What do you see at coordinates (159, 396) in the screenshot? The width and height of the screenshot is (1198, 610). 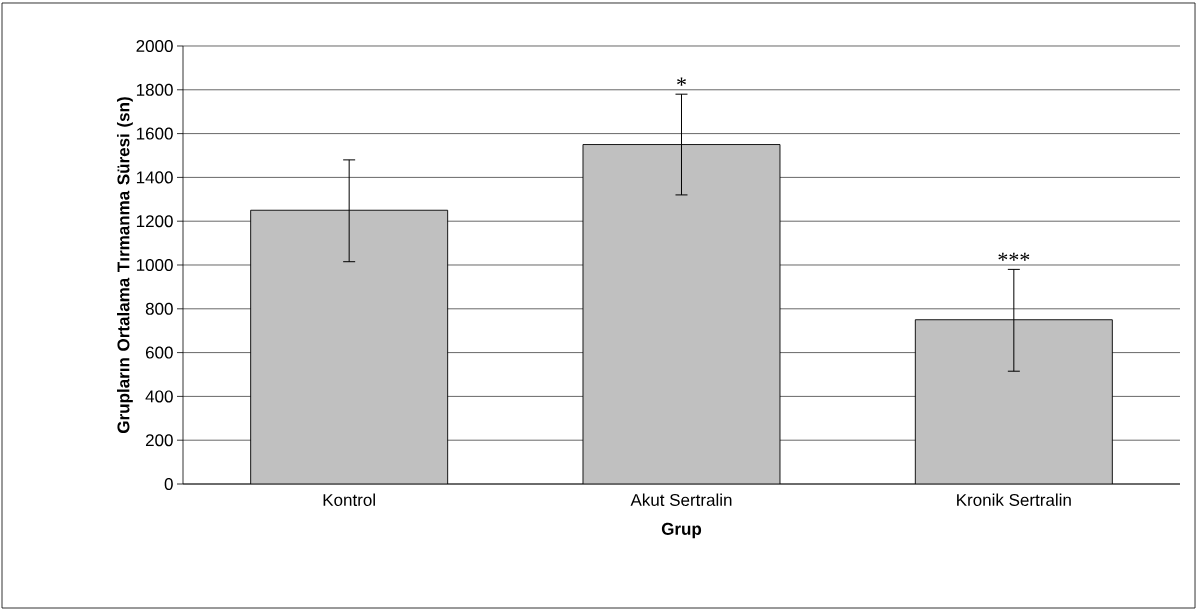 I see `y-tick-label: 400` at bounding box center [159, 396].